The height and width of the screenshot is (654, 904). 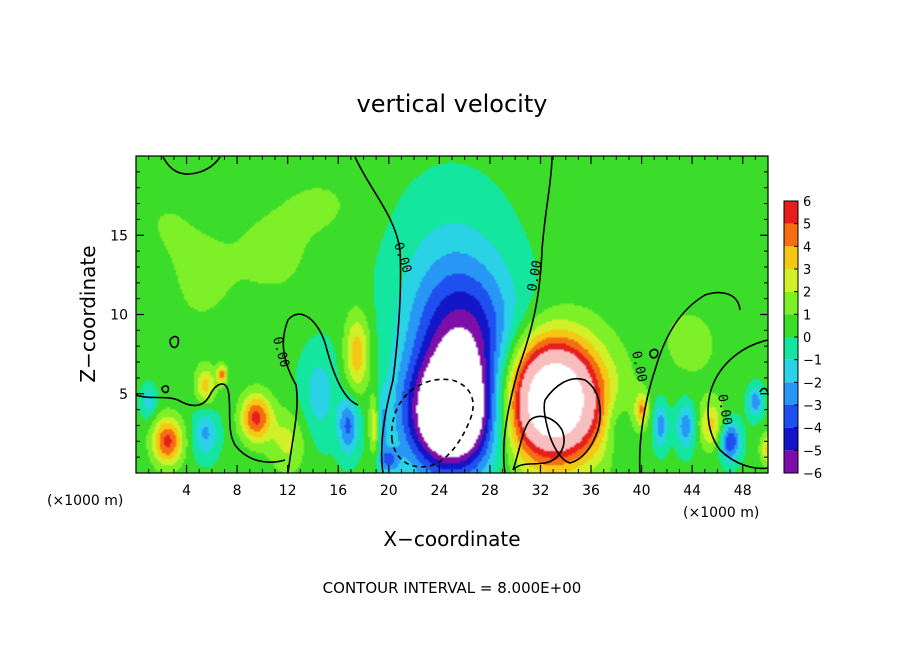 What do you see at coordinates (389, 491) in the screenshot?
I see `x-tick-label: 20` at bounding box center [389, 491].